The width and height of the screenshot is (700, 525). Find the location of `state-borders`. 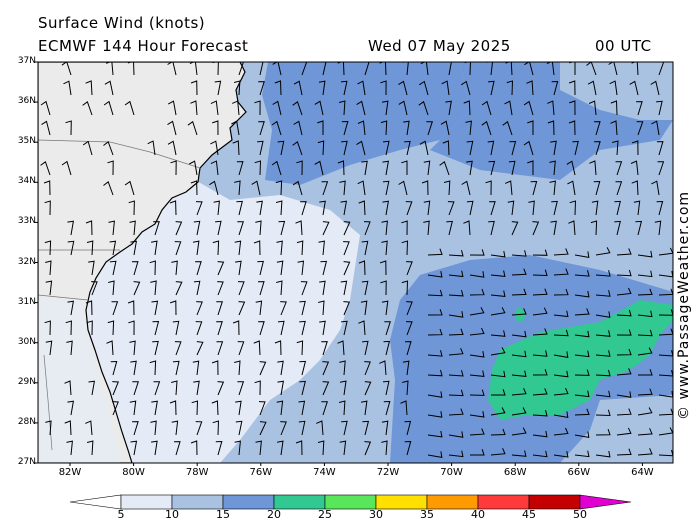

state-borders is located at coordinates (119, 295).